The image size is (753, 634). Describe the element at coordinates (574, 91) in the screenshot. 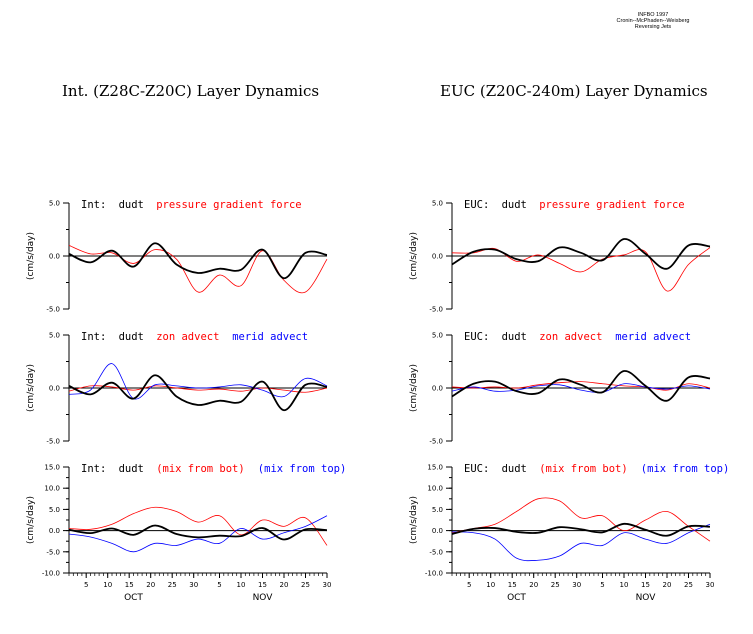

I see `right-panel-title: EUC (Z20C-240m) Layer Dynamics` at that location.